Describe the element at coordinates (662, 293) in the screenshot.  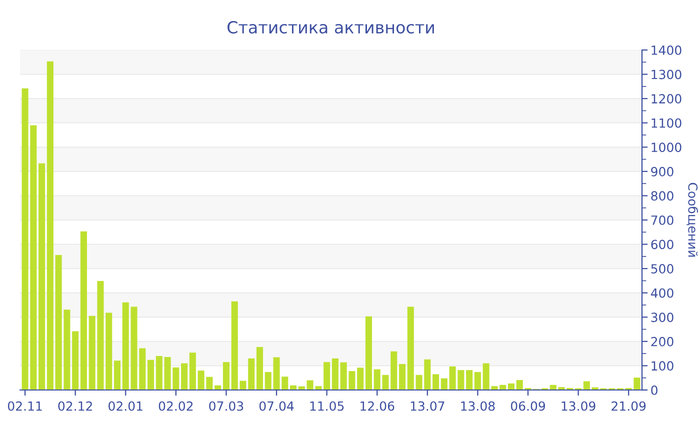
I see `y-tick-label: 400` at that location.